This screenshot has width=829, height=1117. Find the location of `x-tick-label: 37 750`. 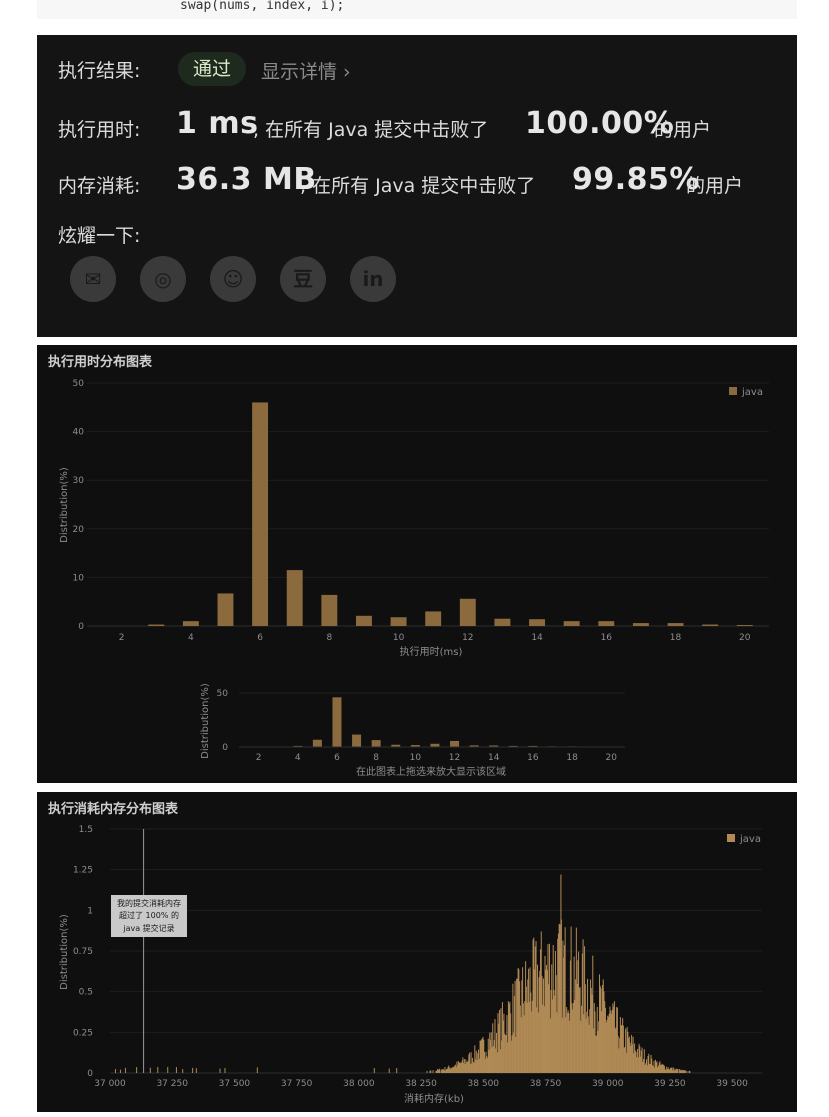

x-tick-label: 37 750 is located at coordinates (297, 1084).